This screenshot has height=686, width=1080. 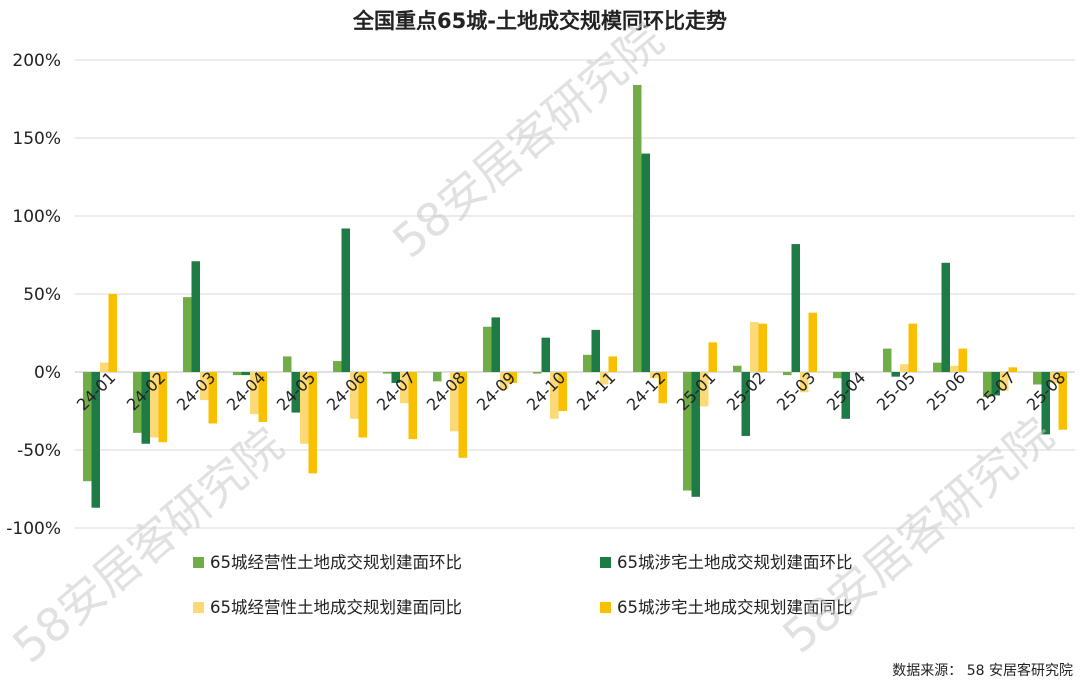 I want to click on data-source: 数据来源： 58 安居客研究院, so click(x=982, y=670).